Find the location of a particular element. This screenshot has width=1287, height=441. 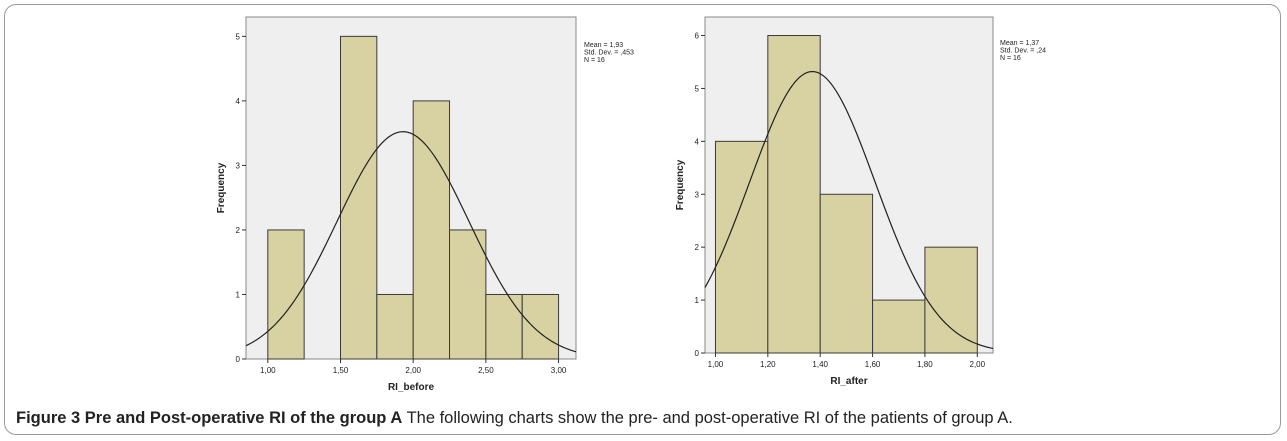

chart1-x-axis-label: RI_before is located at coordinates (411, 387).